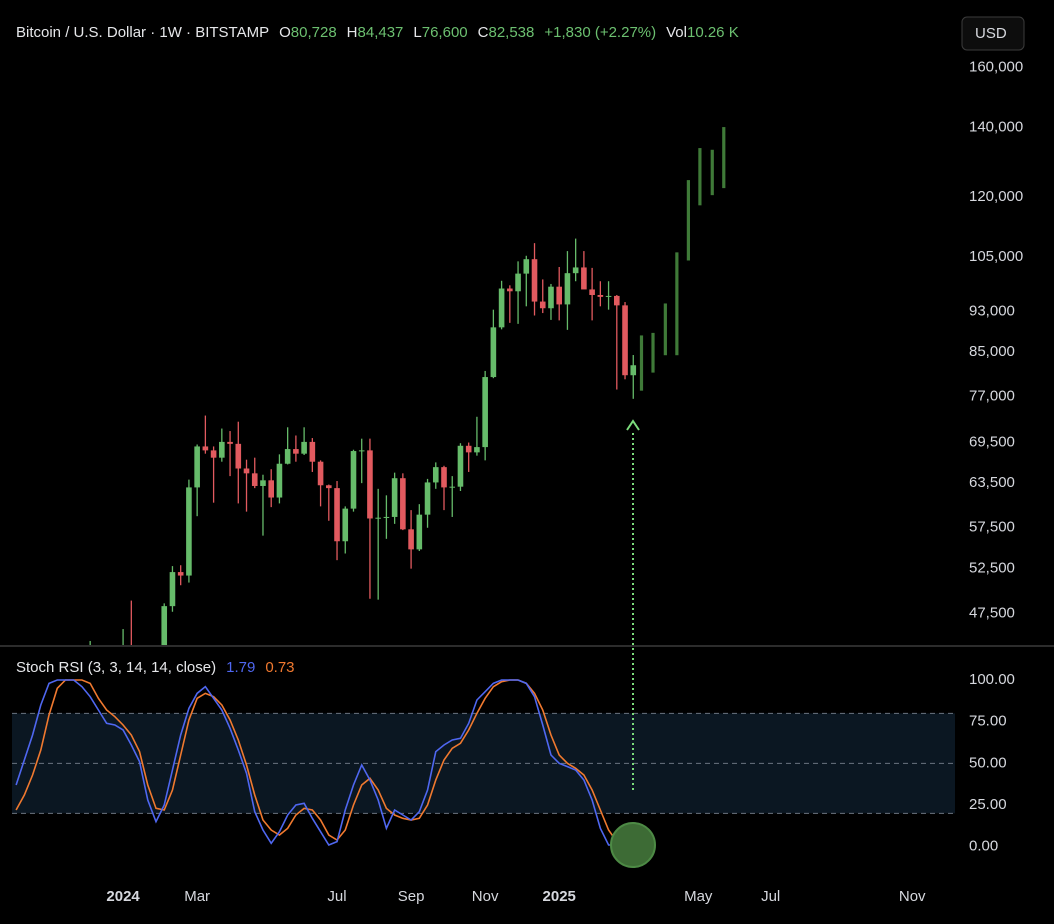 This screenshot has width=1054, height=924. What do you see at coordinates (996, 67) in the screenshot?
I see `y-tick-label: 160,000` at bounding box center [996, 67].